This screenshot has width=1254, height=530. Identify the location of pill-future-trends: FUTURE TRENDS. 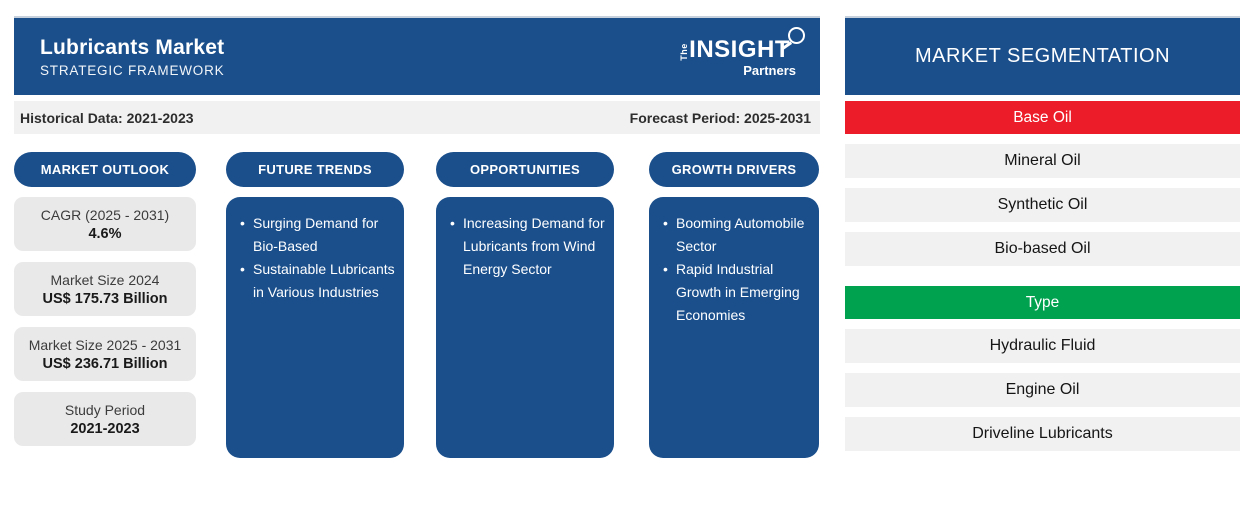
(315, 169).